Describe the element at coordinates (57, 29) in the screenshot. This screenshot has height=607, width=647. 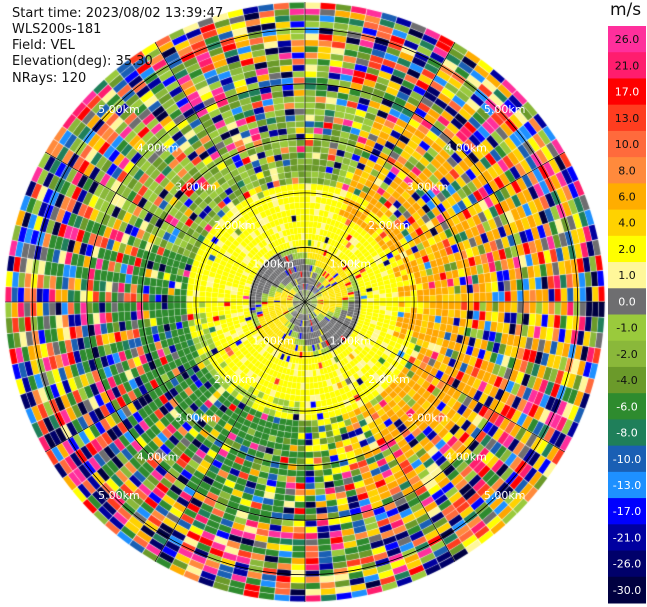
I see `instrument-label: WLS200s-181` at that location.